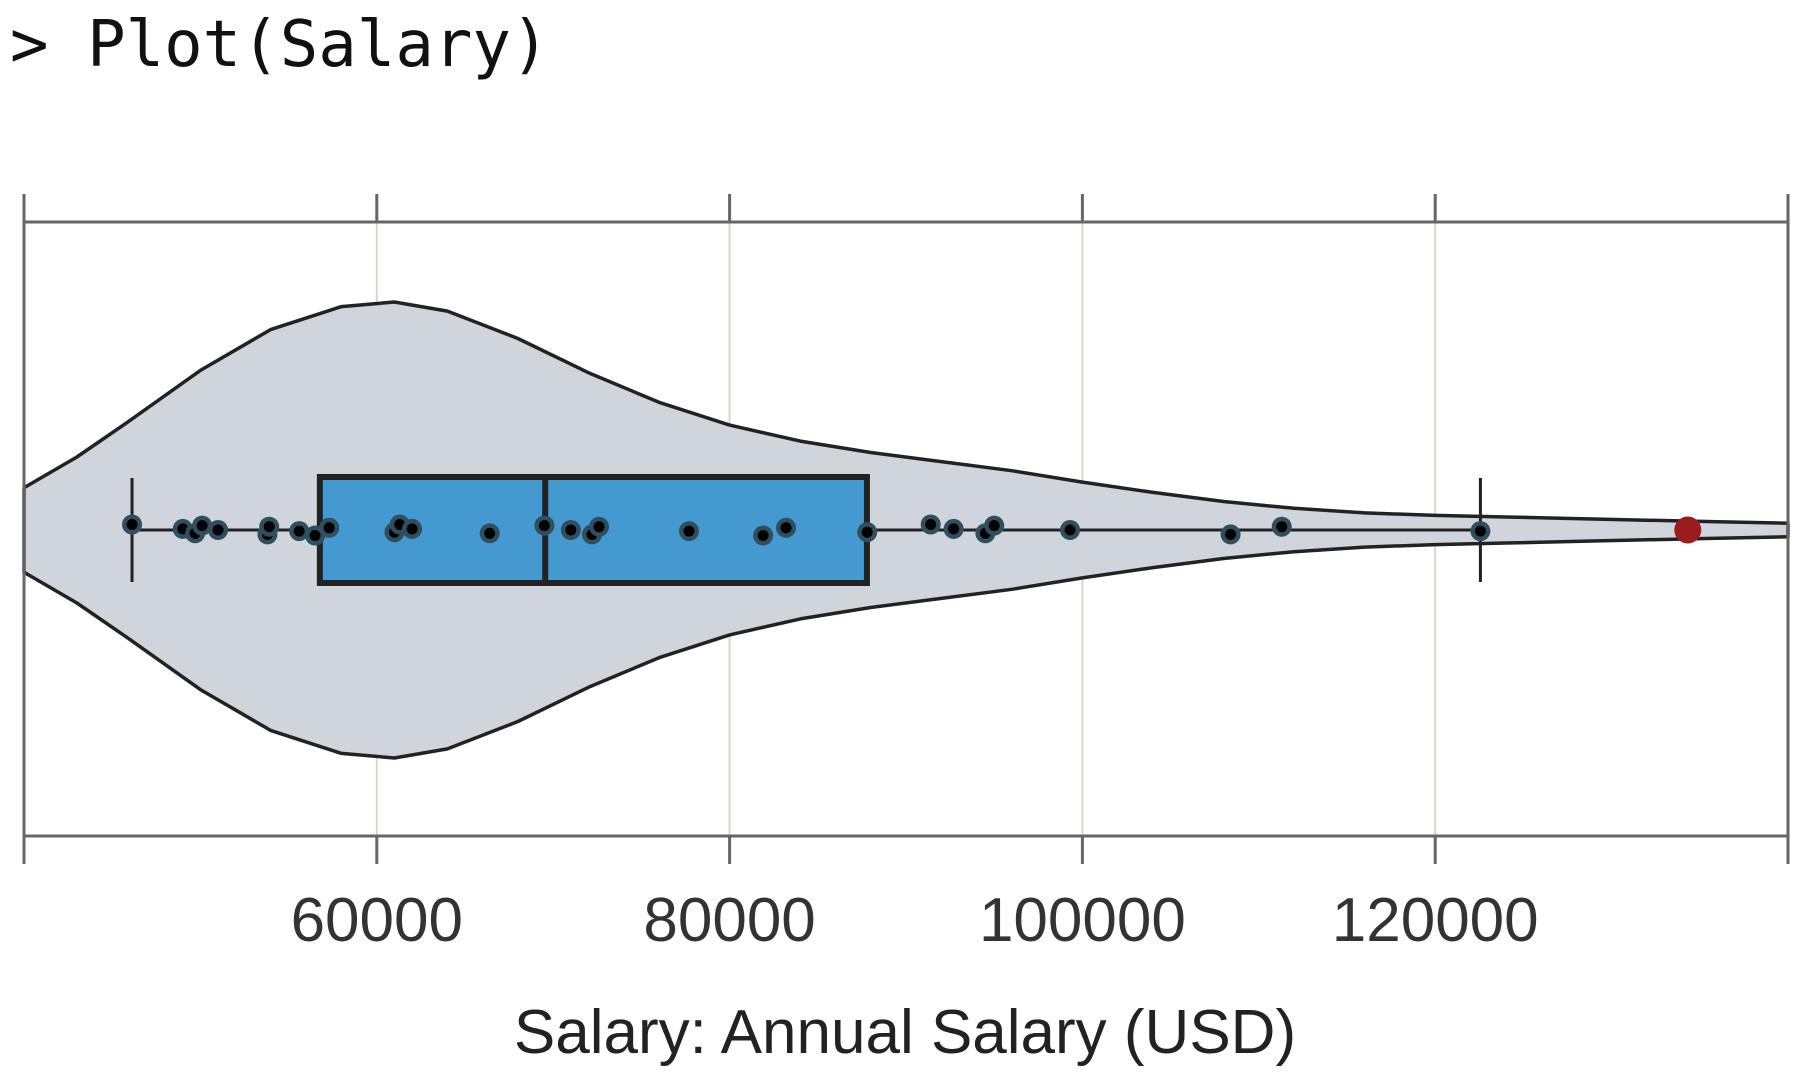  I want to click on data-points, so click(806, 530).